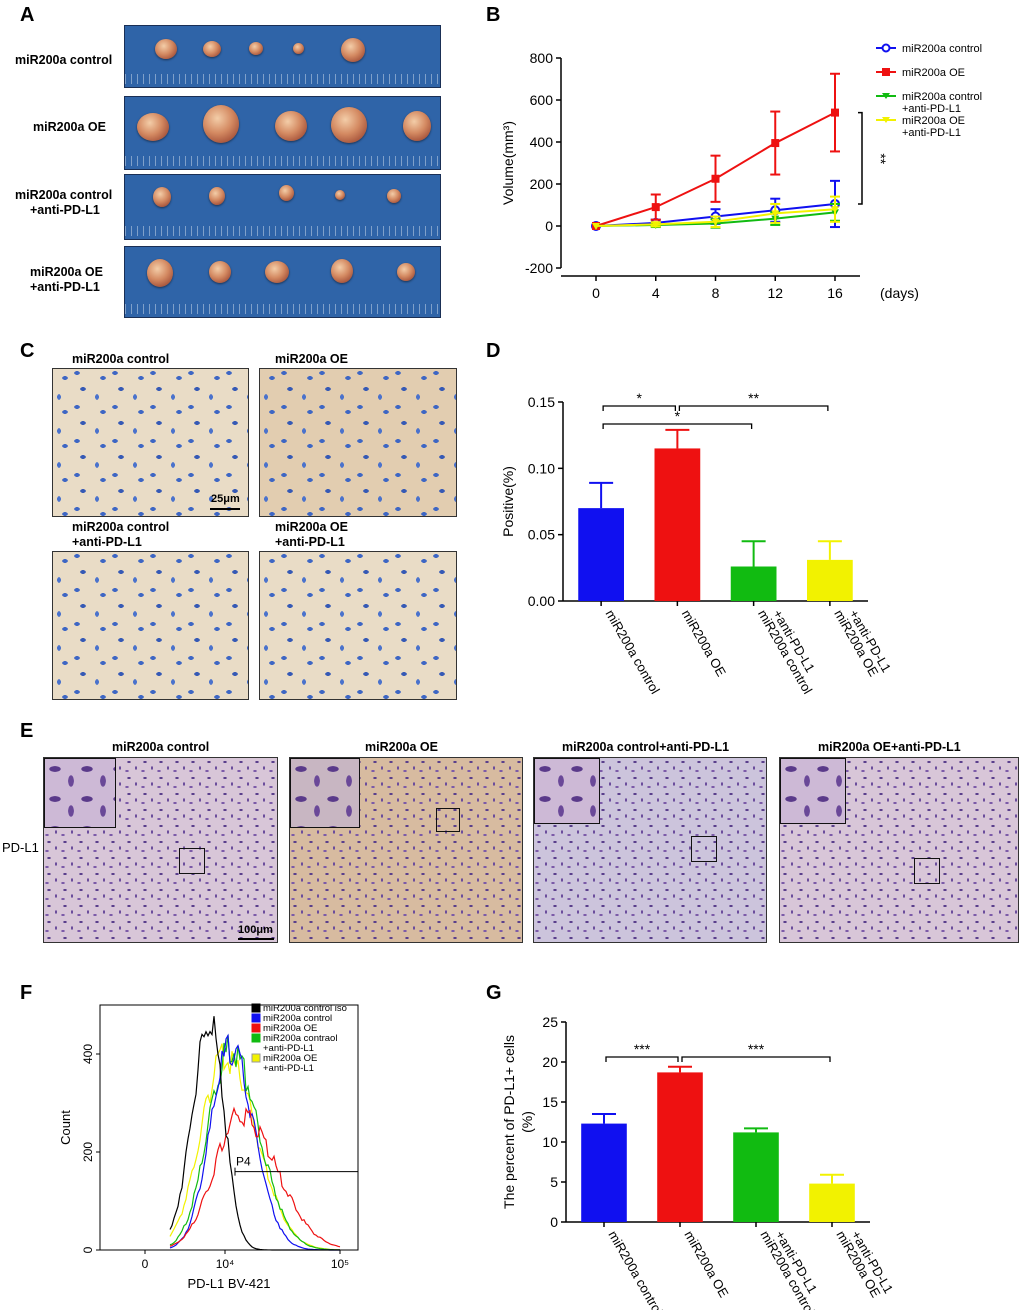 The height and width of the screenshot is (1314, 1020). I want to click on legend-label: miR200a control +anti-PD-L1, so click(942, 103).